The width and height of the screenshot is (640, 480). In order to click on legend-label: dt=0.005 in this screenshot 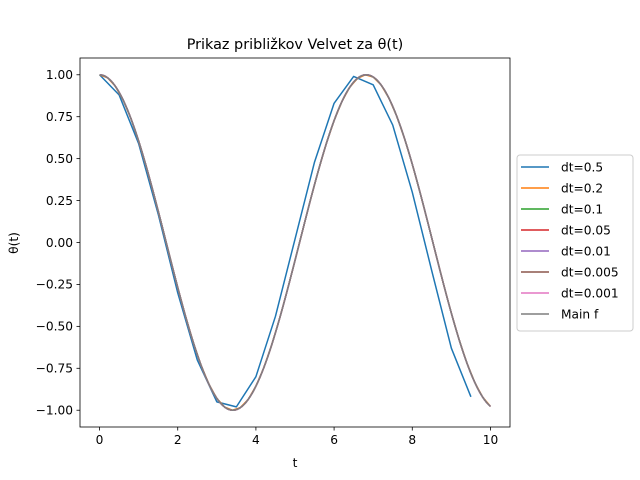, I will do `click(590, 272)`.